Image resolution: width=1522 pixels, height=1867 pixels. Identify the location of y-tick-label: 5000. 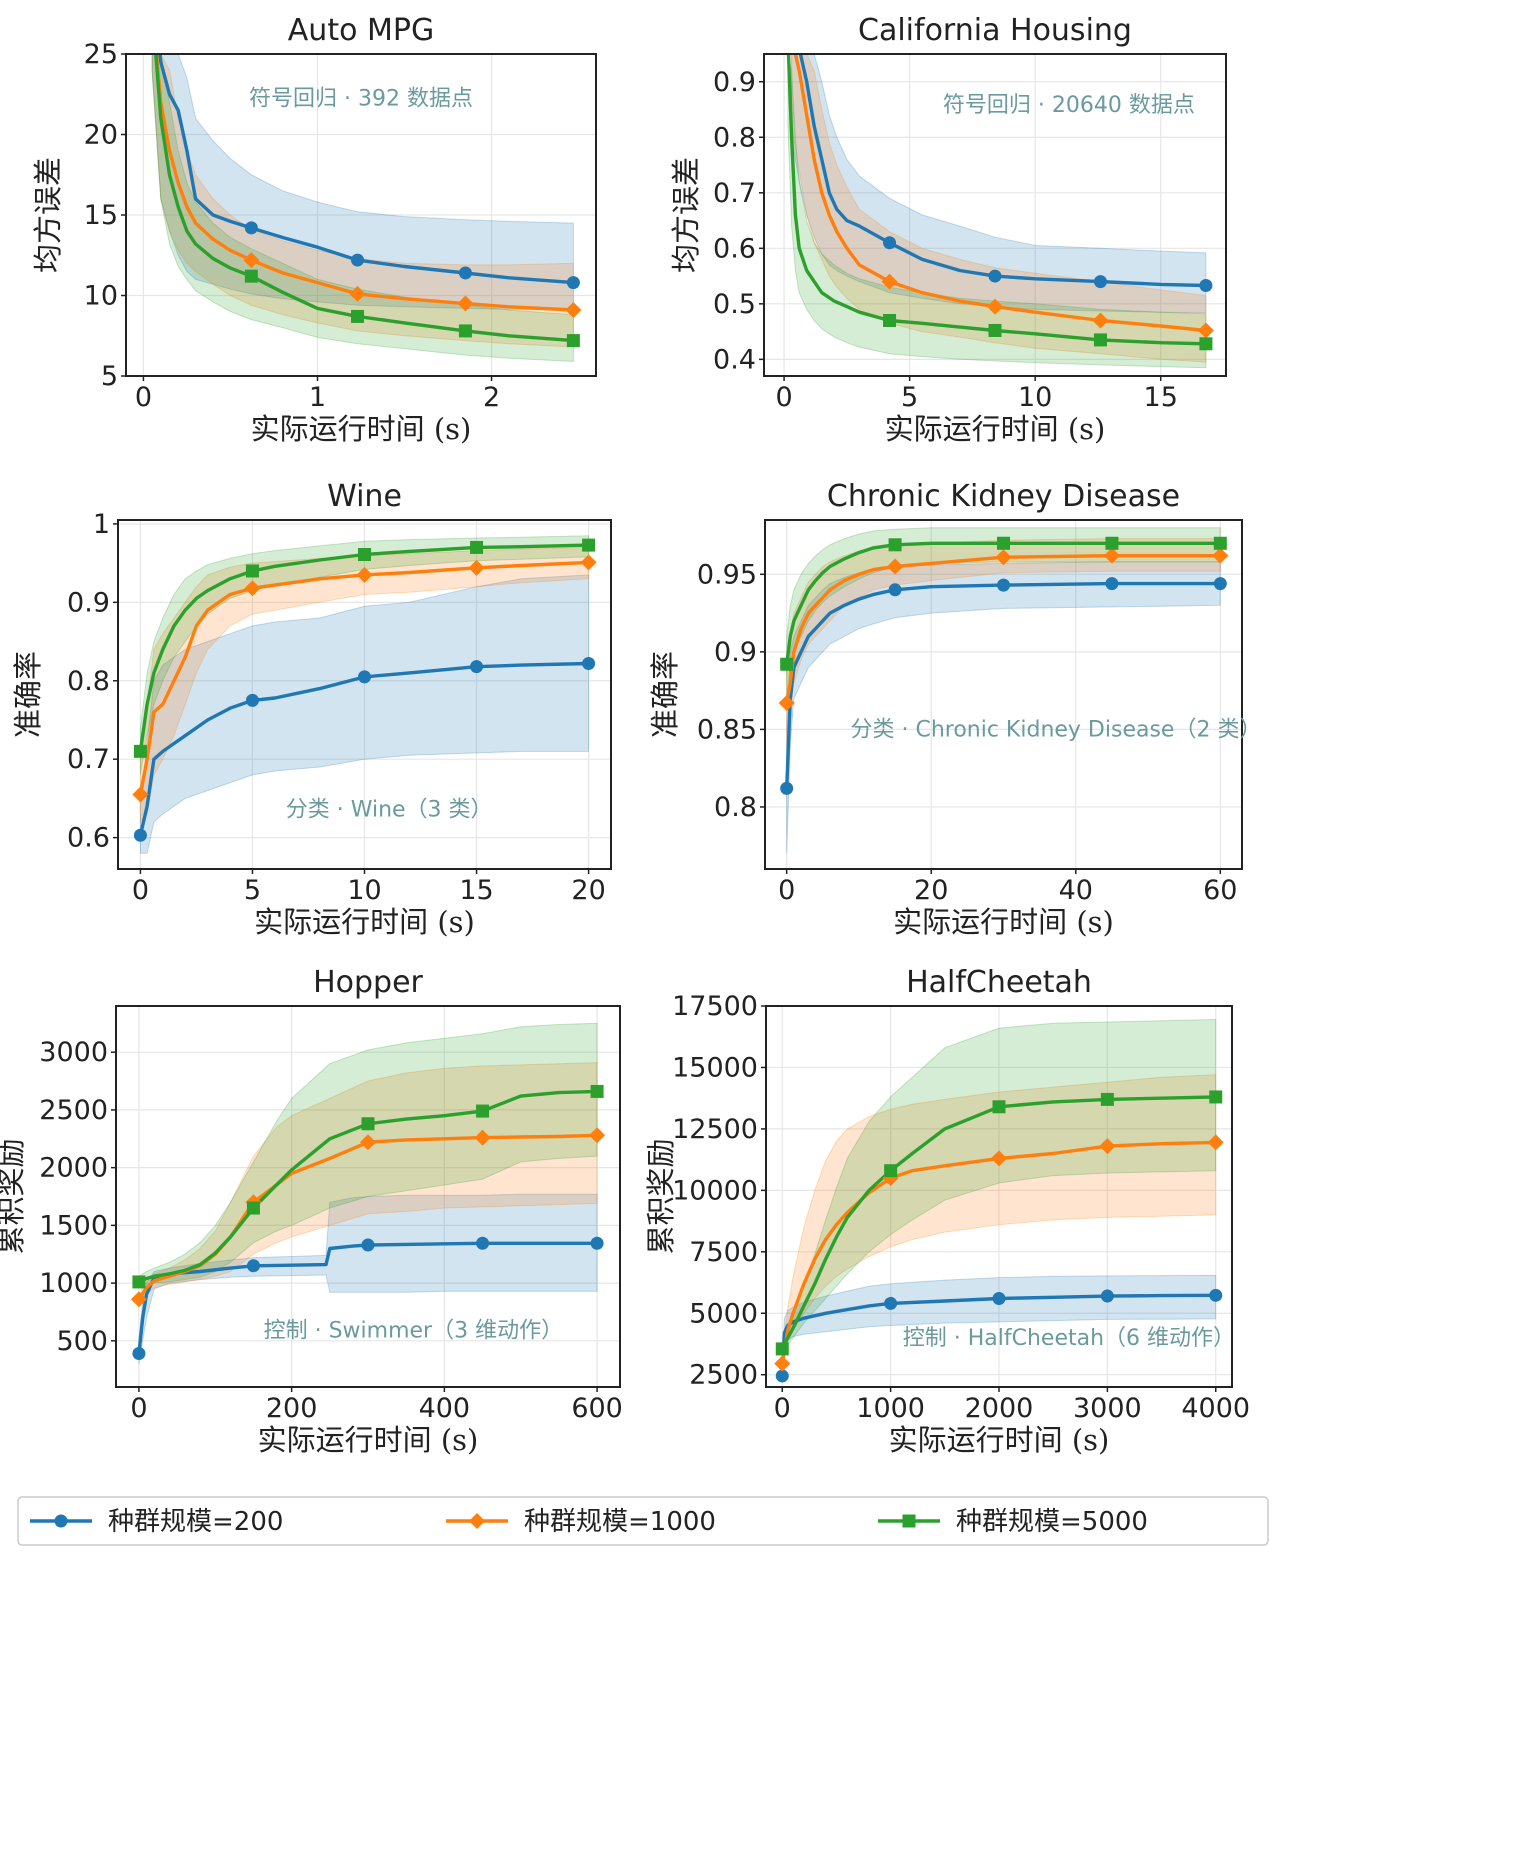
(723, 1313).